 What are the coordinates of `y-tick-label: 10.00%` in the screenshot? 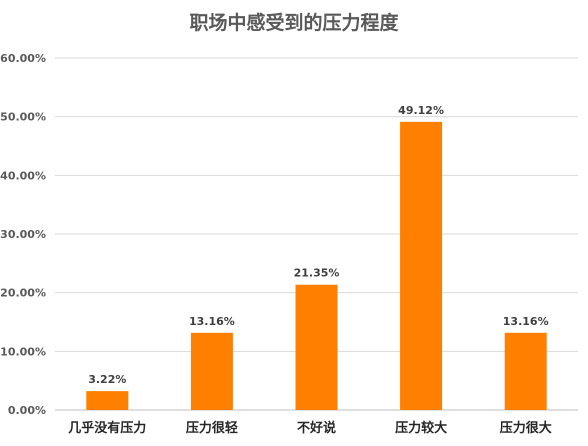 It's located at (23, 351).